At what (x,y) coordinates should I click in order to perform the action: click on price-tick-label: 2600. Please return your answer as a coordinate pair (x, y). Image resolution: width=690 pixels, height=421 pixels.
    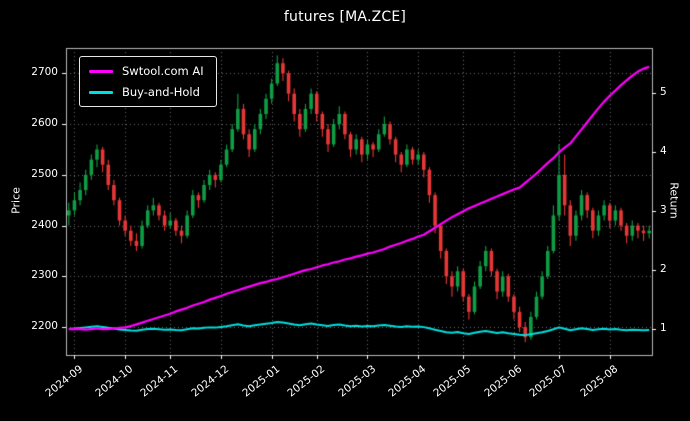
    Looking at the image, I should click on (44, 123).